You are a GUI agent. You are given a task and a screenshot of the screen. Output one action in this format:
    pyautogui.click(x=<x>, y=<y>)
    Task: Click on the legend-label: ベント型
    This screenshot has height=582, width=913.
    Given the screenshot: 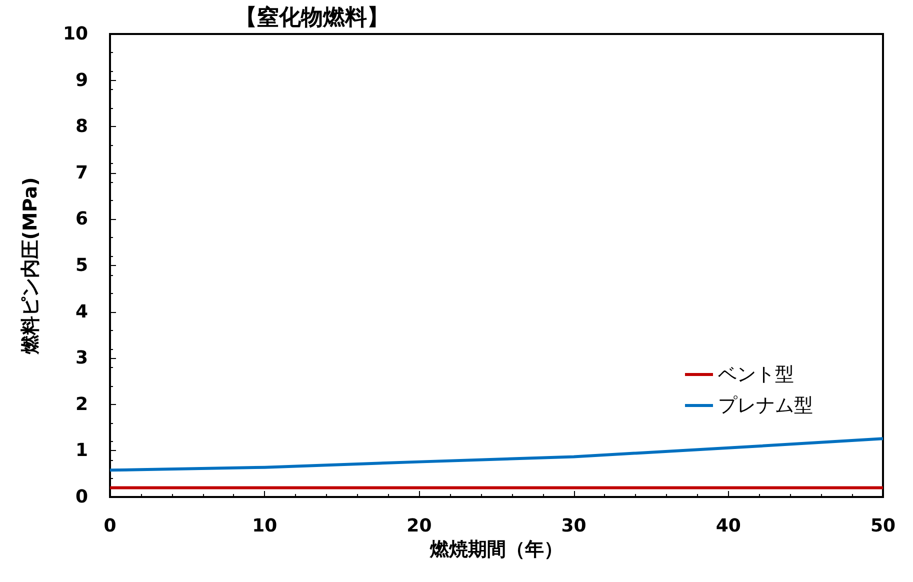 What is the action you would take?
    pyautogui.click(x=756, y=375)
    